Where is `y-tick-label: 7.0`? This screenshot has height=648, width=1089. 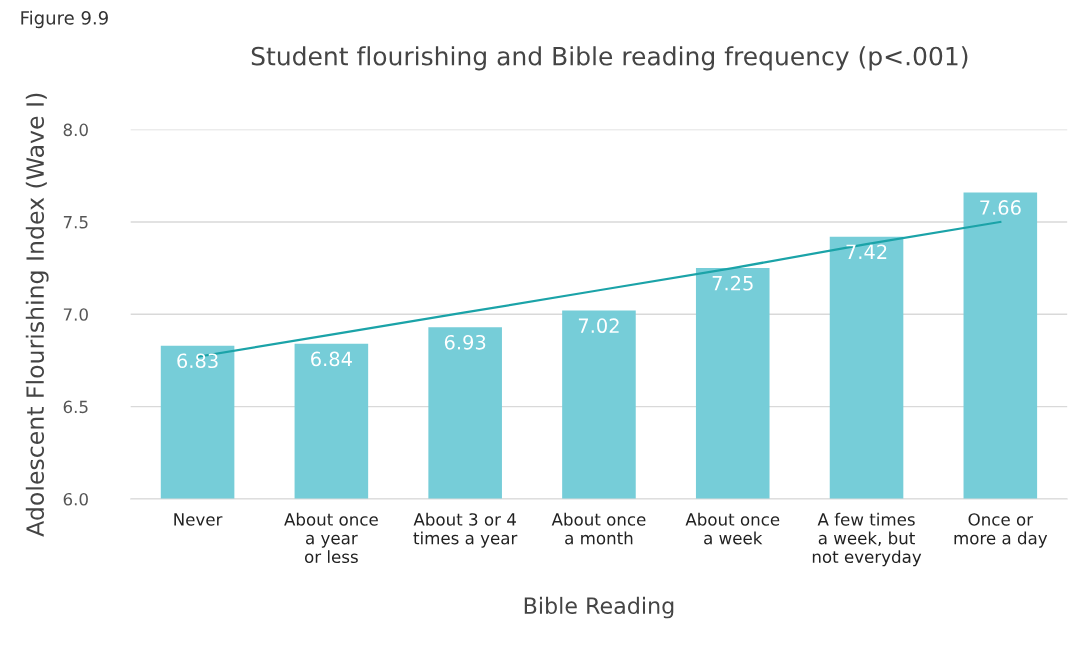
y-tick-label: 7.0 is located at coordinates (75, 314).